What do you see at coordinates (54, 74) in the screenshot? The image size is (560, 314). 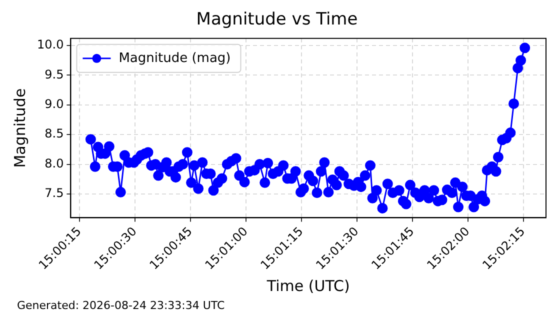 I see `y-tick-label: 9.5` at bounding box center [54, 74].